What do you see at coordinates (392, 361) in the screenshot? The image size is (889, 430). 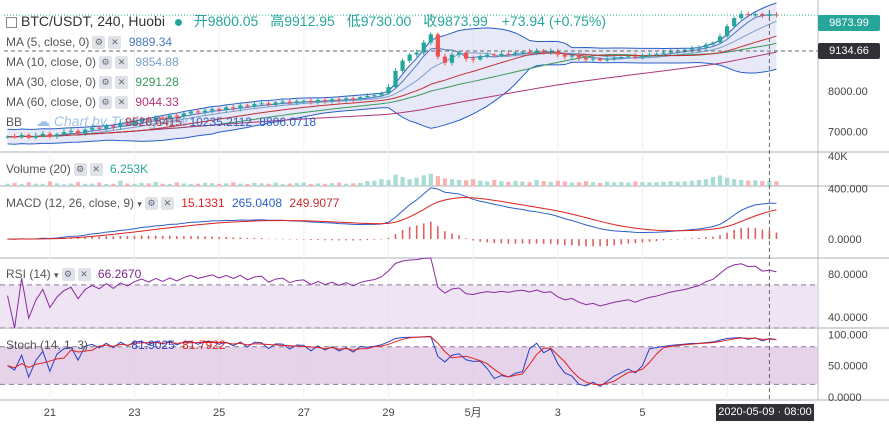 I see `stoch-d-line` at bounding box center [392, 361].